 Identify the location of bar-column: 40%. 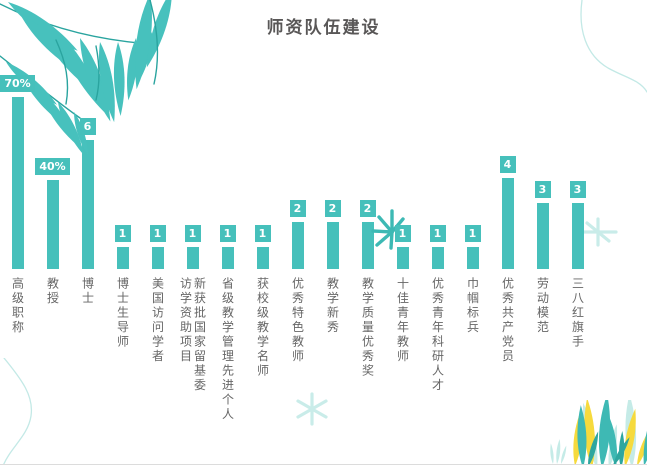
(52, 134).